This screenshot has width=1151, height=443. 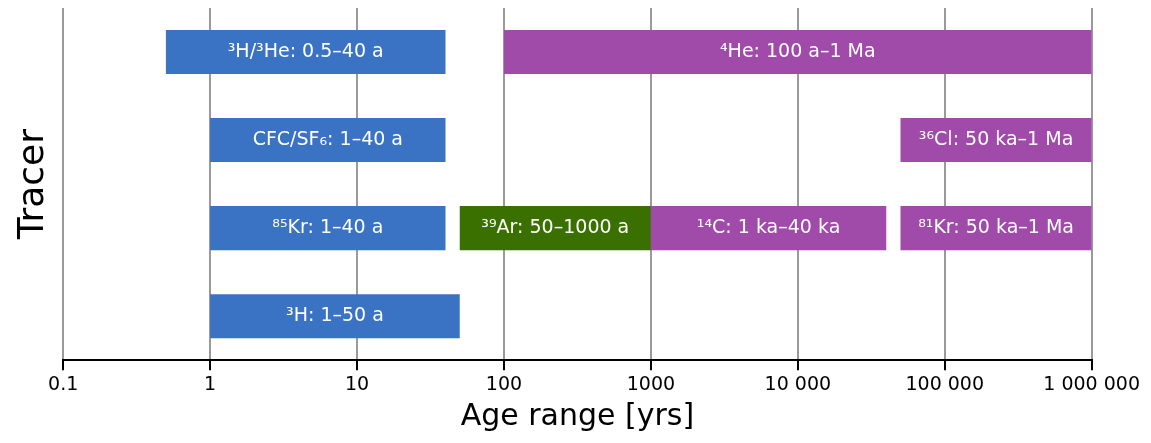 What do you see at coordinates (357, 382) in the screenshot?
I see `x-tick-label: 10` at bounding box center [357, 382].